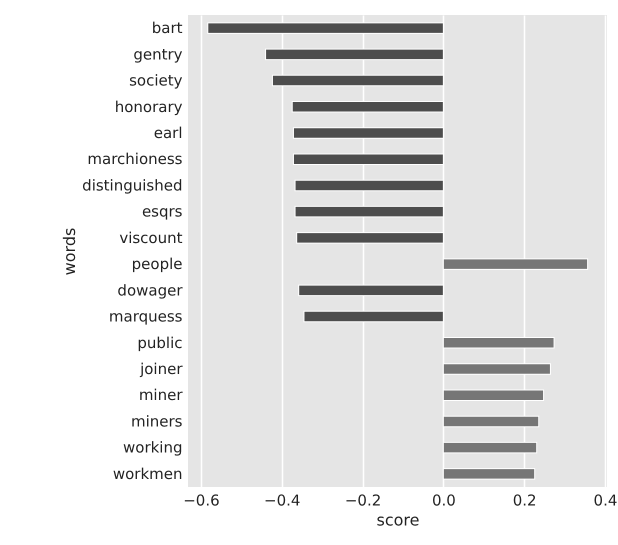  Describe the element at coordinates (152, 447) in the screenshot. I see `y-tick-label: working` at that location.